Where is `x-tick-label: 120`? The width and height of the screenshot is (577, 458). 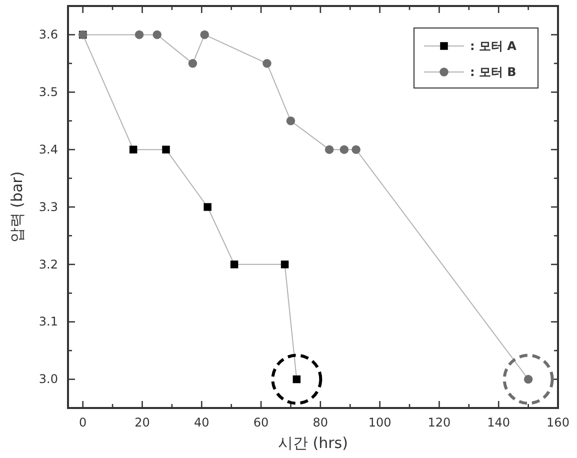 x-tick-label: 120 is located at coordinates (439, 423).